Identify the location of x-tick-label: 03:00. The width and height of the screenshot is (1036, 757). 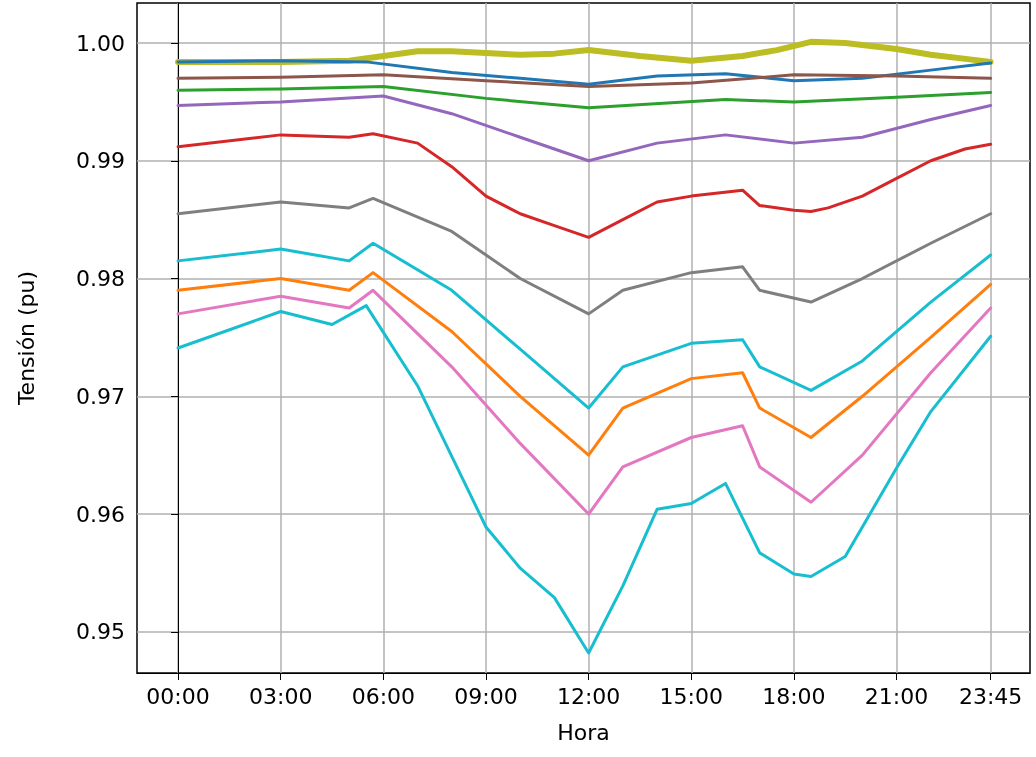
(281, 696).